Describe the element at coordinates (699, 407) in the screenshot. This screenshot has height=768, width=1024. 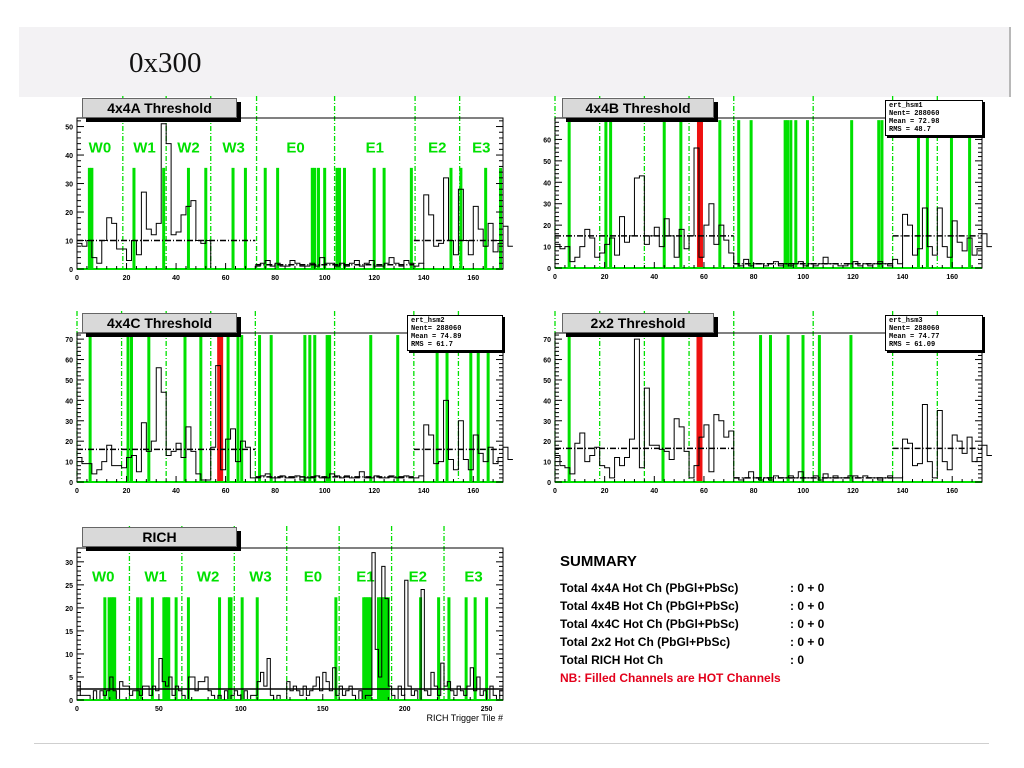
I see `hot-channel-red-bar` at that location.